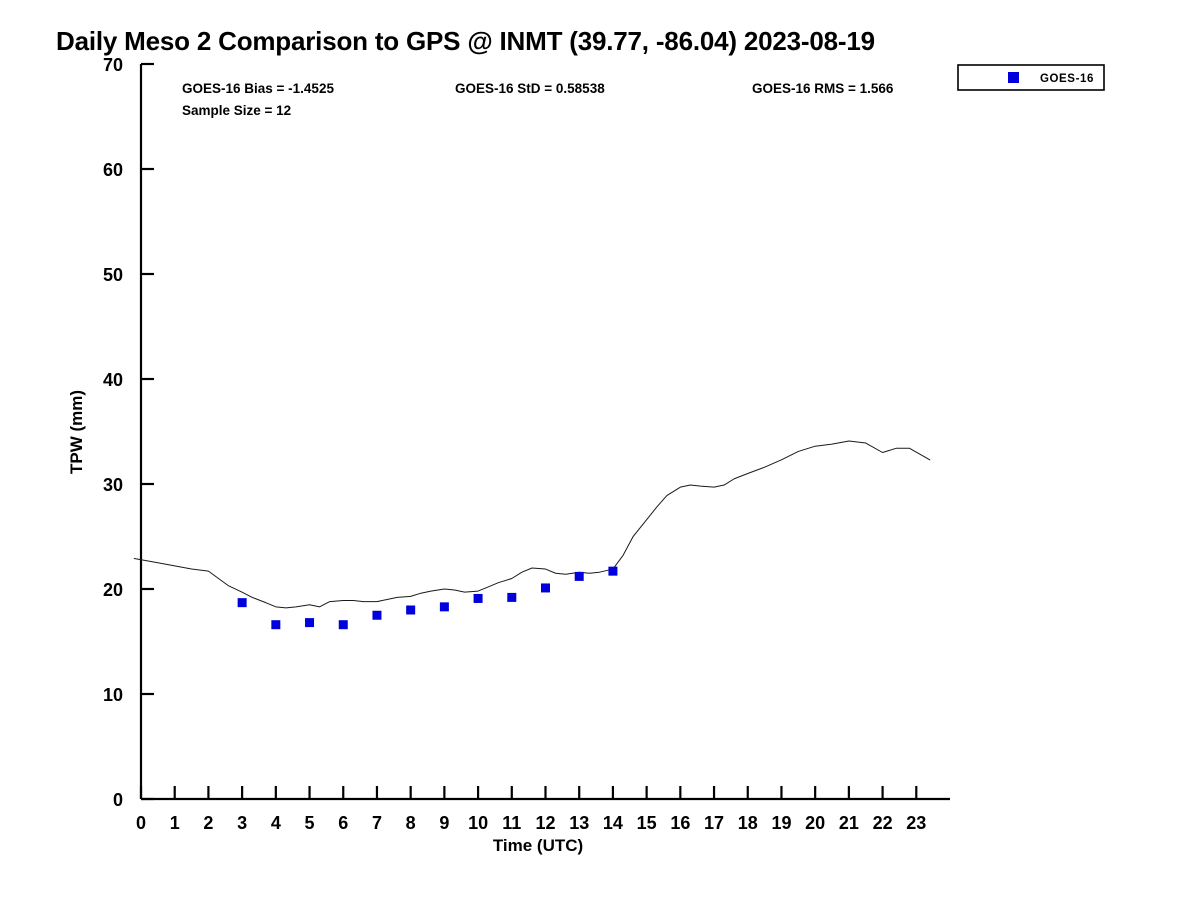 Image resolution: width=1200 pixels, height=905 pixels. What do you see at coordinates (883, 823) in the screenshot?
I see `x-tick-label: 22` at bounding box center [883, 823].